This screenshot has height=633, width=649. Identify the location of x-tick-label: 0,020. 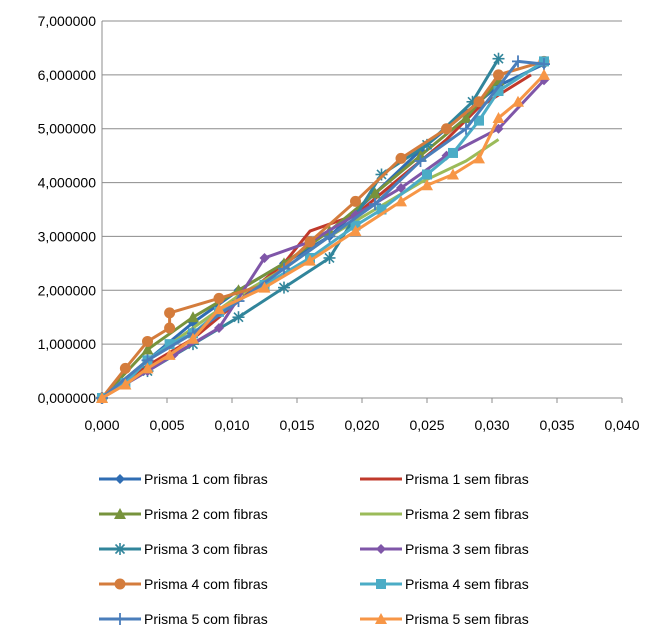
(361, 425).